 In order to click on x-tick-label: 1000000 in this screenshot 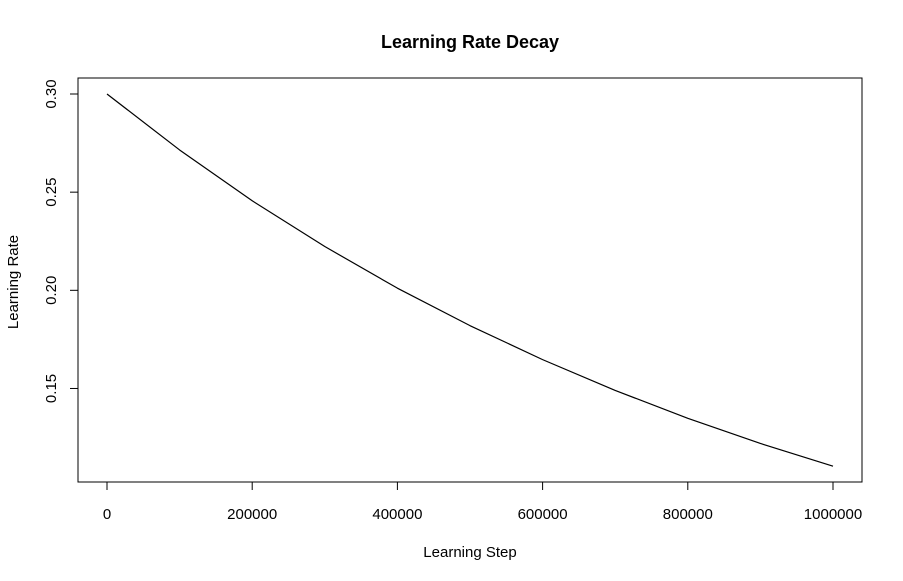, I will do `click(833, 514)`.